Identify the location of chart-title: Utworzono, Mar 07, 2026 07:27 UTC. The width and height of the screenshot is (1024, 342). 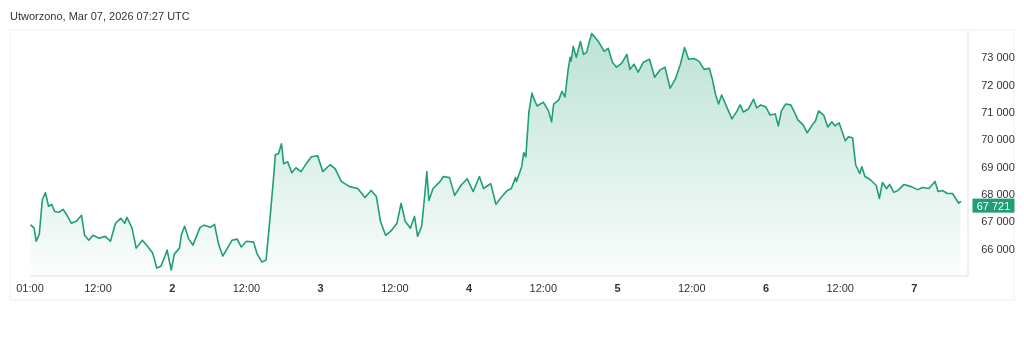
(100, 16).